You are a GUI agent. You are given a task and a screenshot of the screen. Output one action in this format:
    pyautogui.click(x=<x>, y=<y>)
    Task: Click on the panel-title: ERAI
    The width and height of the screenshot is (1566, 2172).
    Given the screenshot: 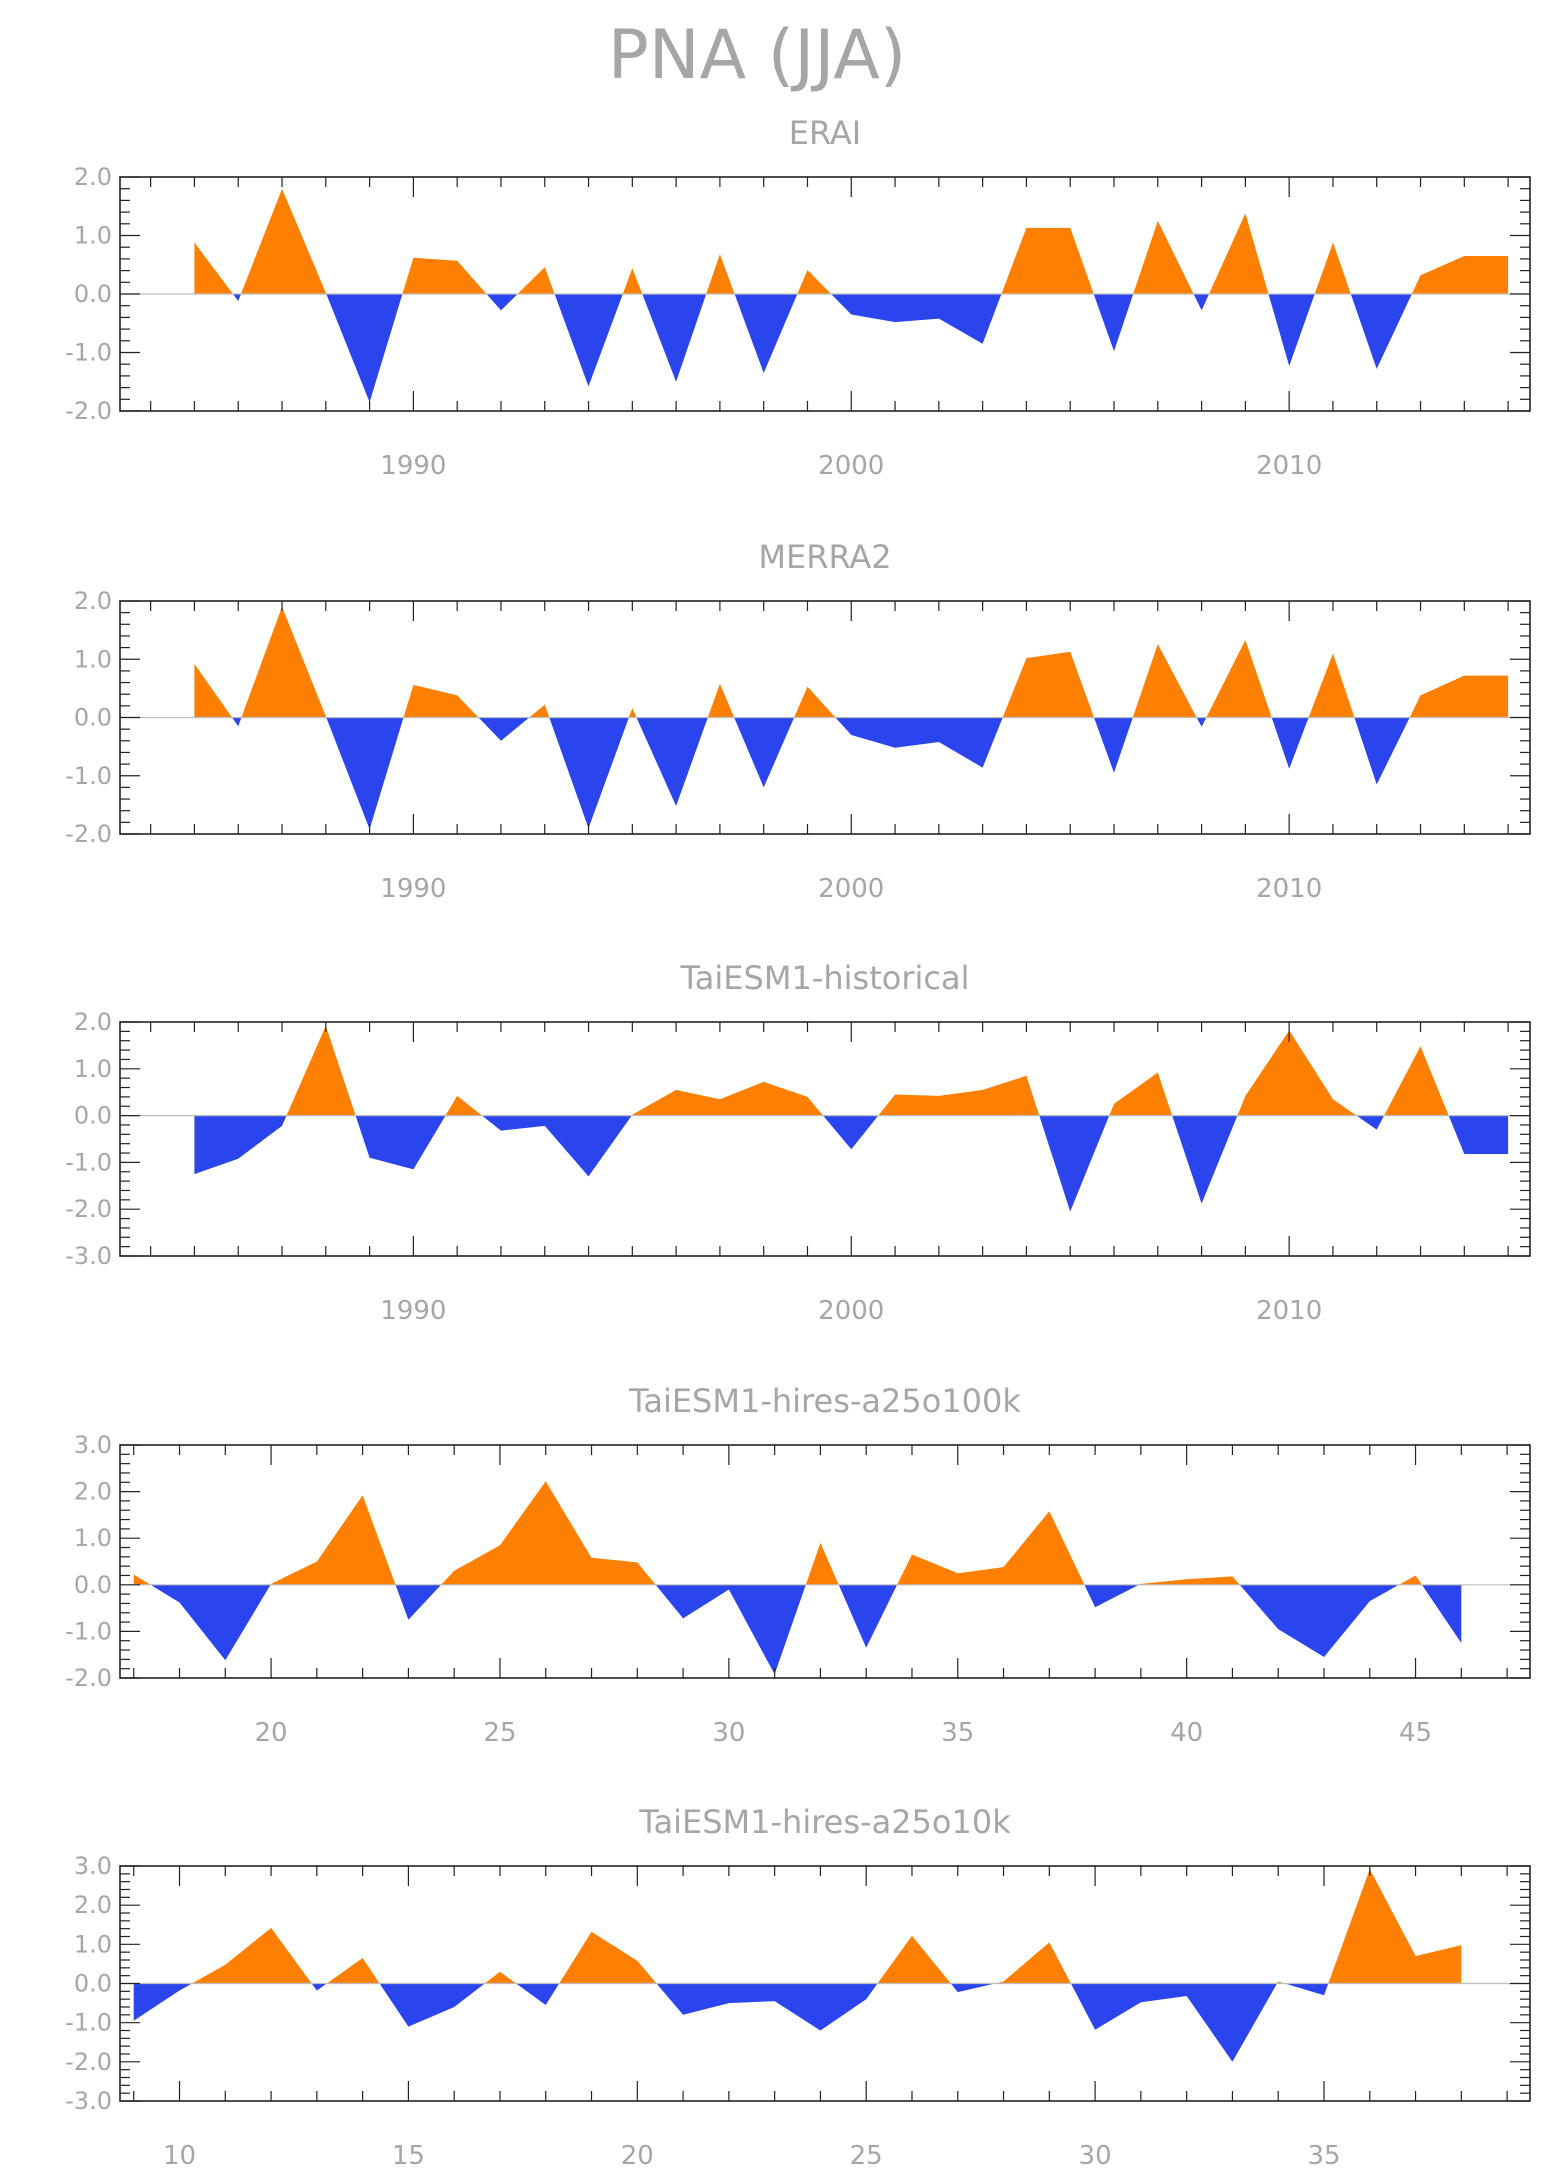 What is the action you would take?
    pyautogui.click(x=825, y=133)
    